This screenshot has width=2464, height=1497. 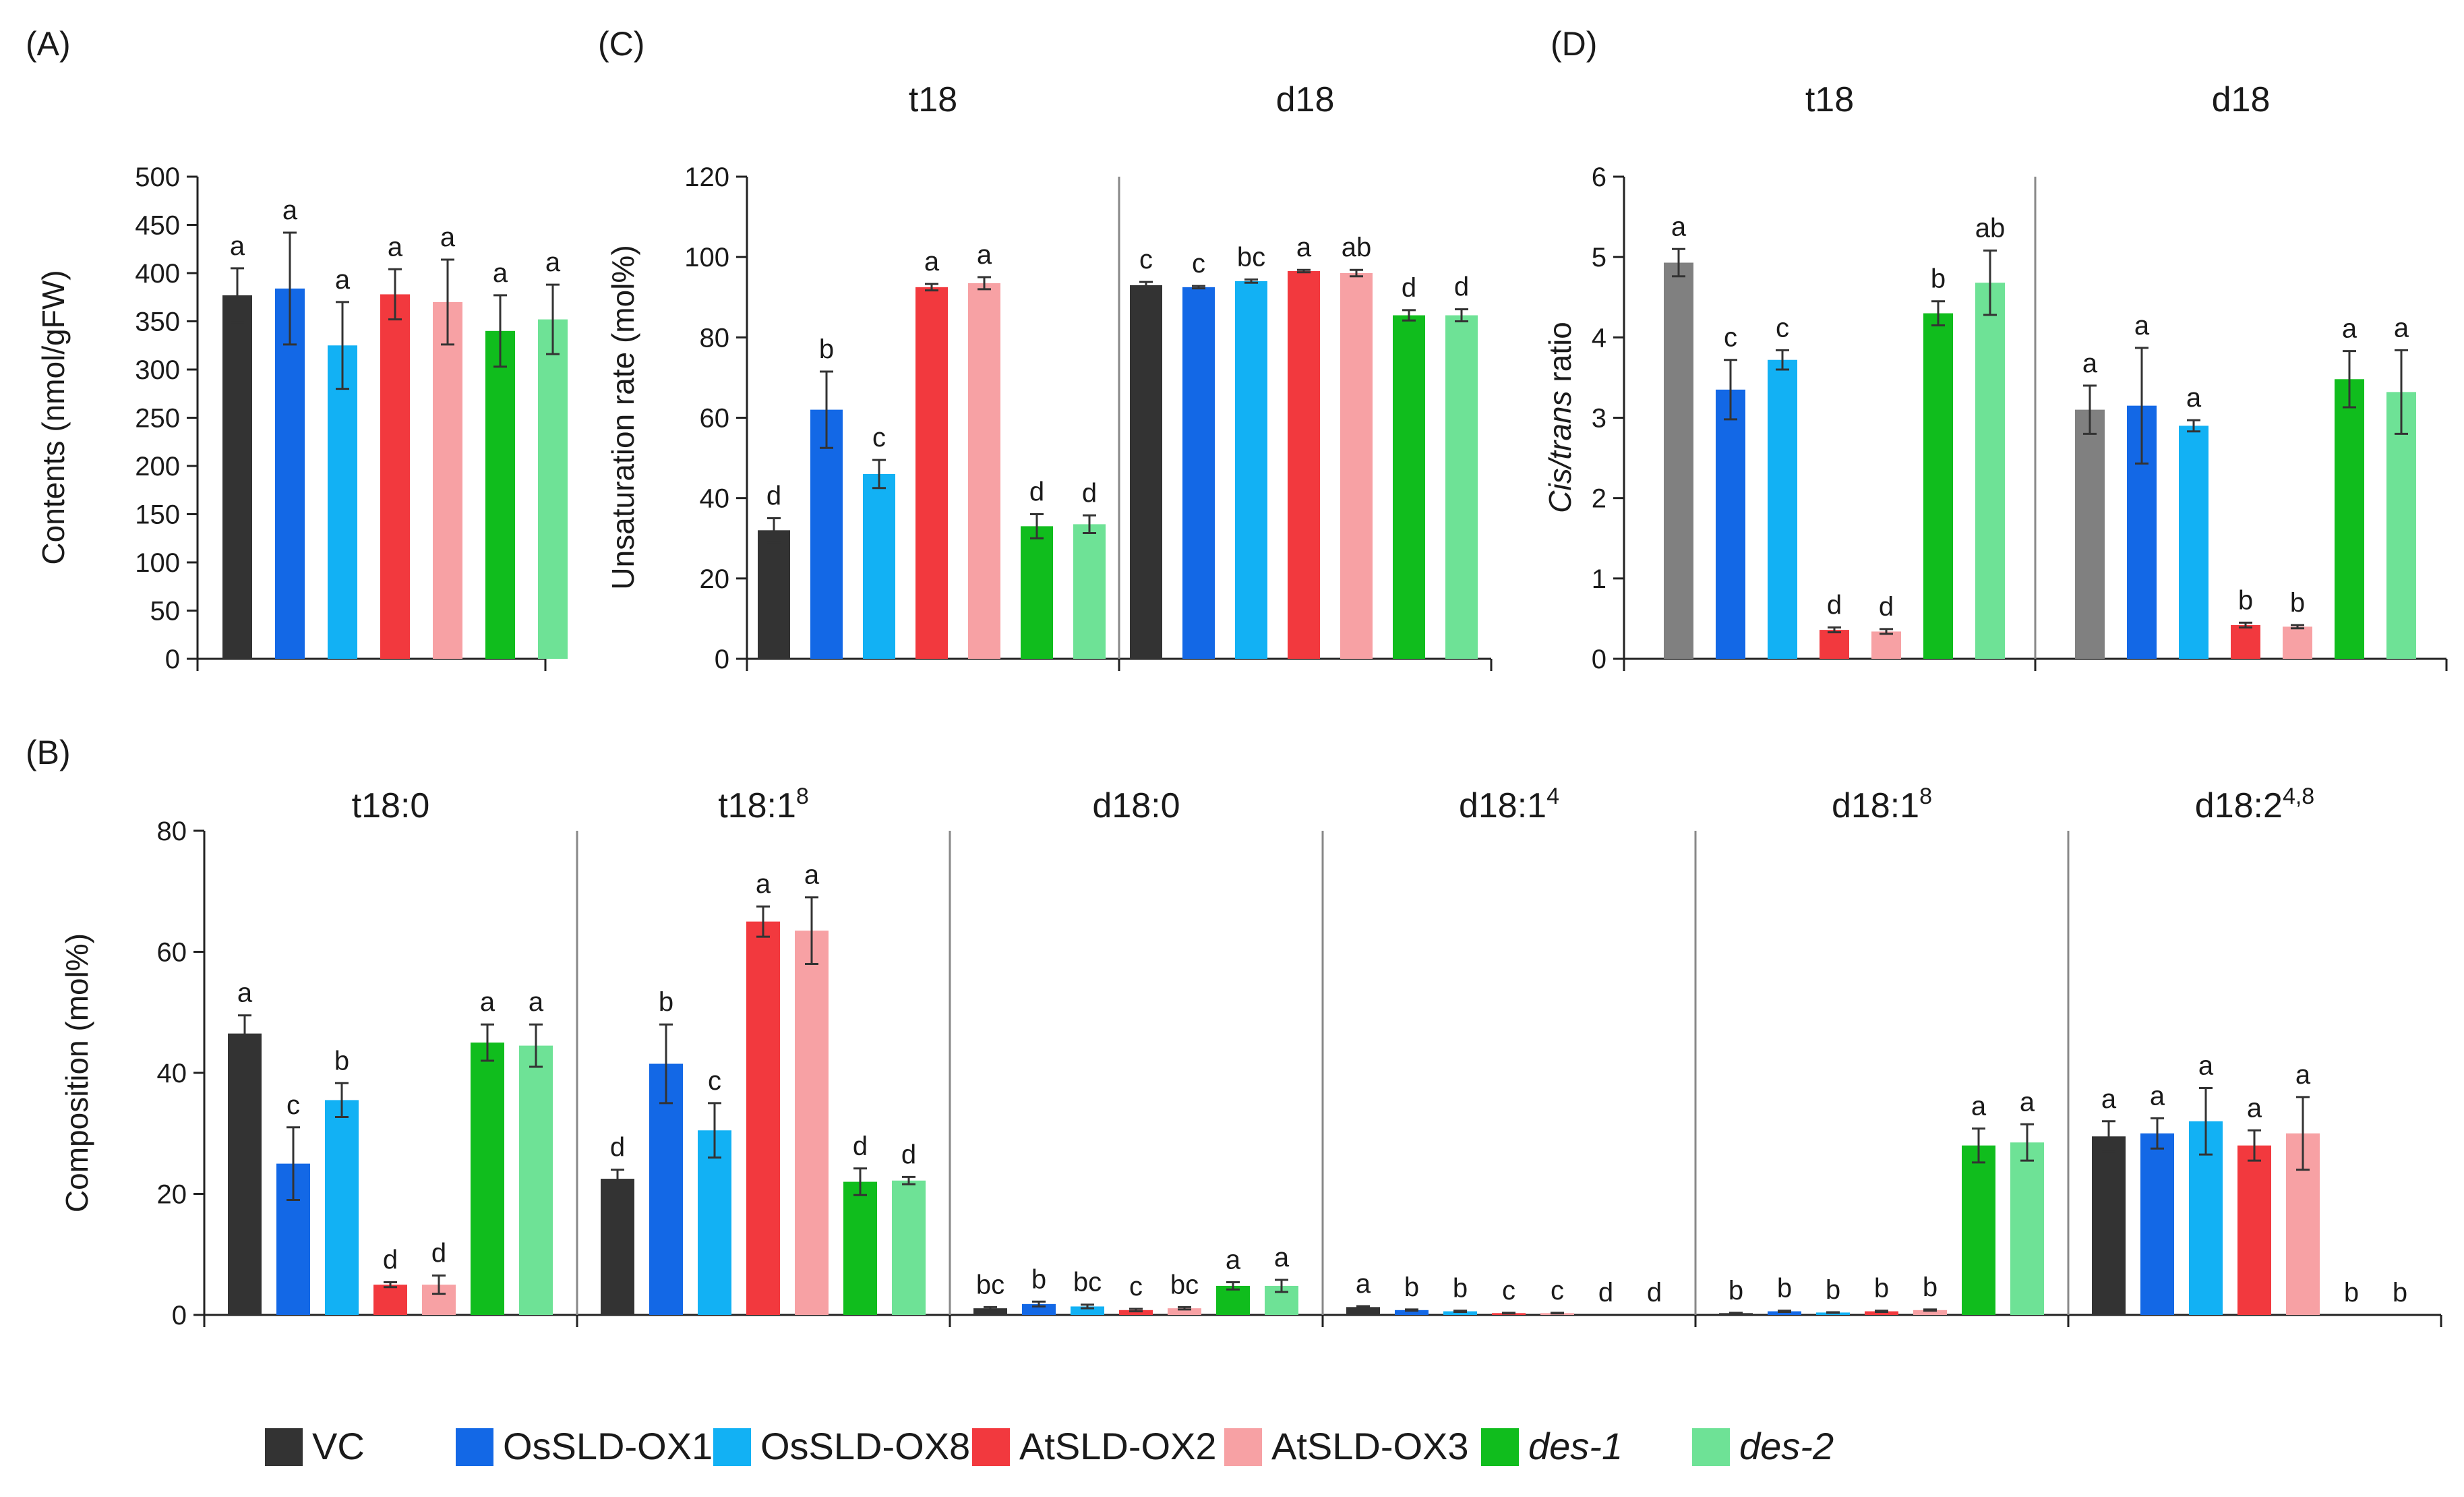 What do you see at coordinates (757, 805) in the screenshot?
I see `group-title-main: t18:1` at bounding box center [757, 805].